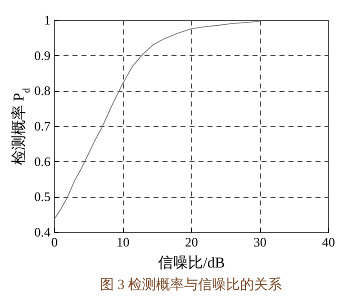 This screenshot has height=302, width=358. Describe the element at coordinates (191, 242) in the screenshot. I see `x-tick-label: 20` at that location.